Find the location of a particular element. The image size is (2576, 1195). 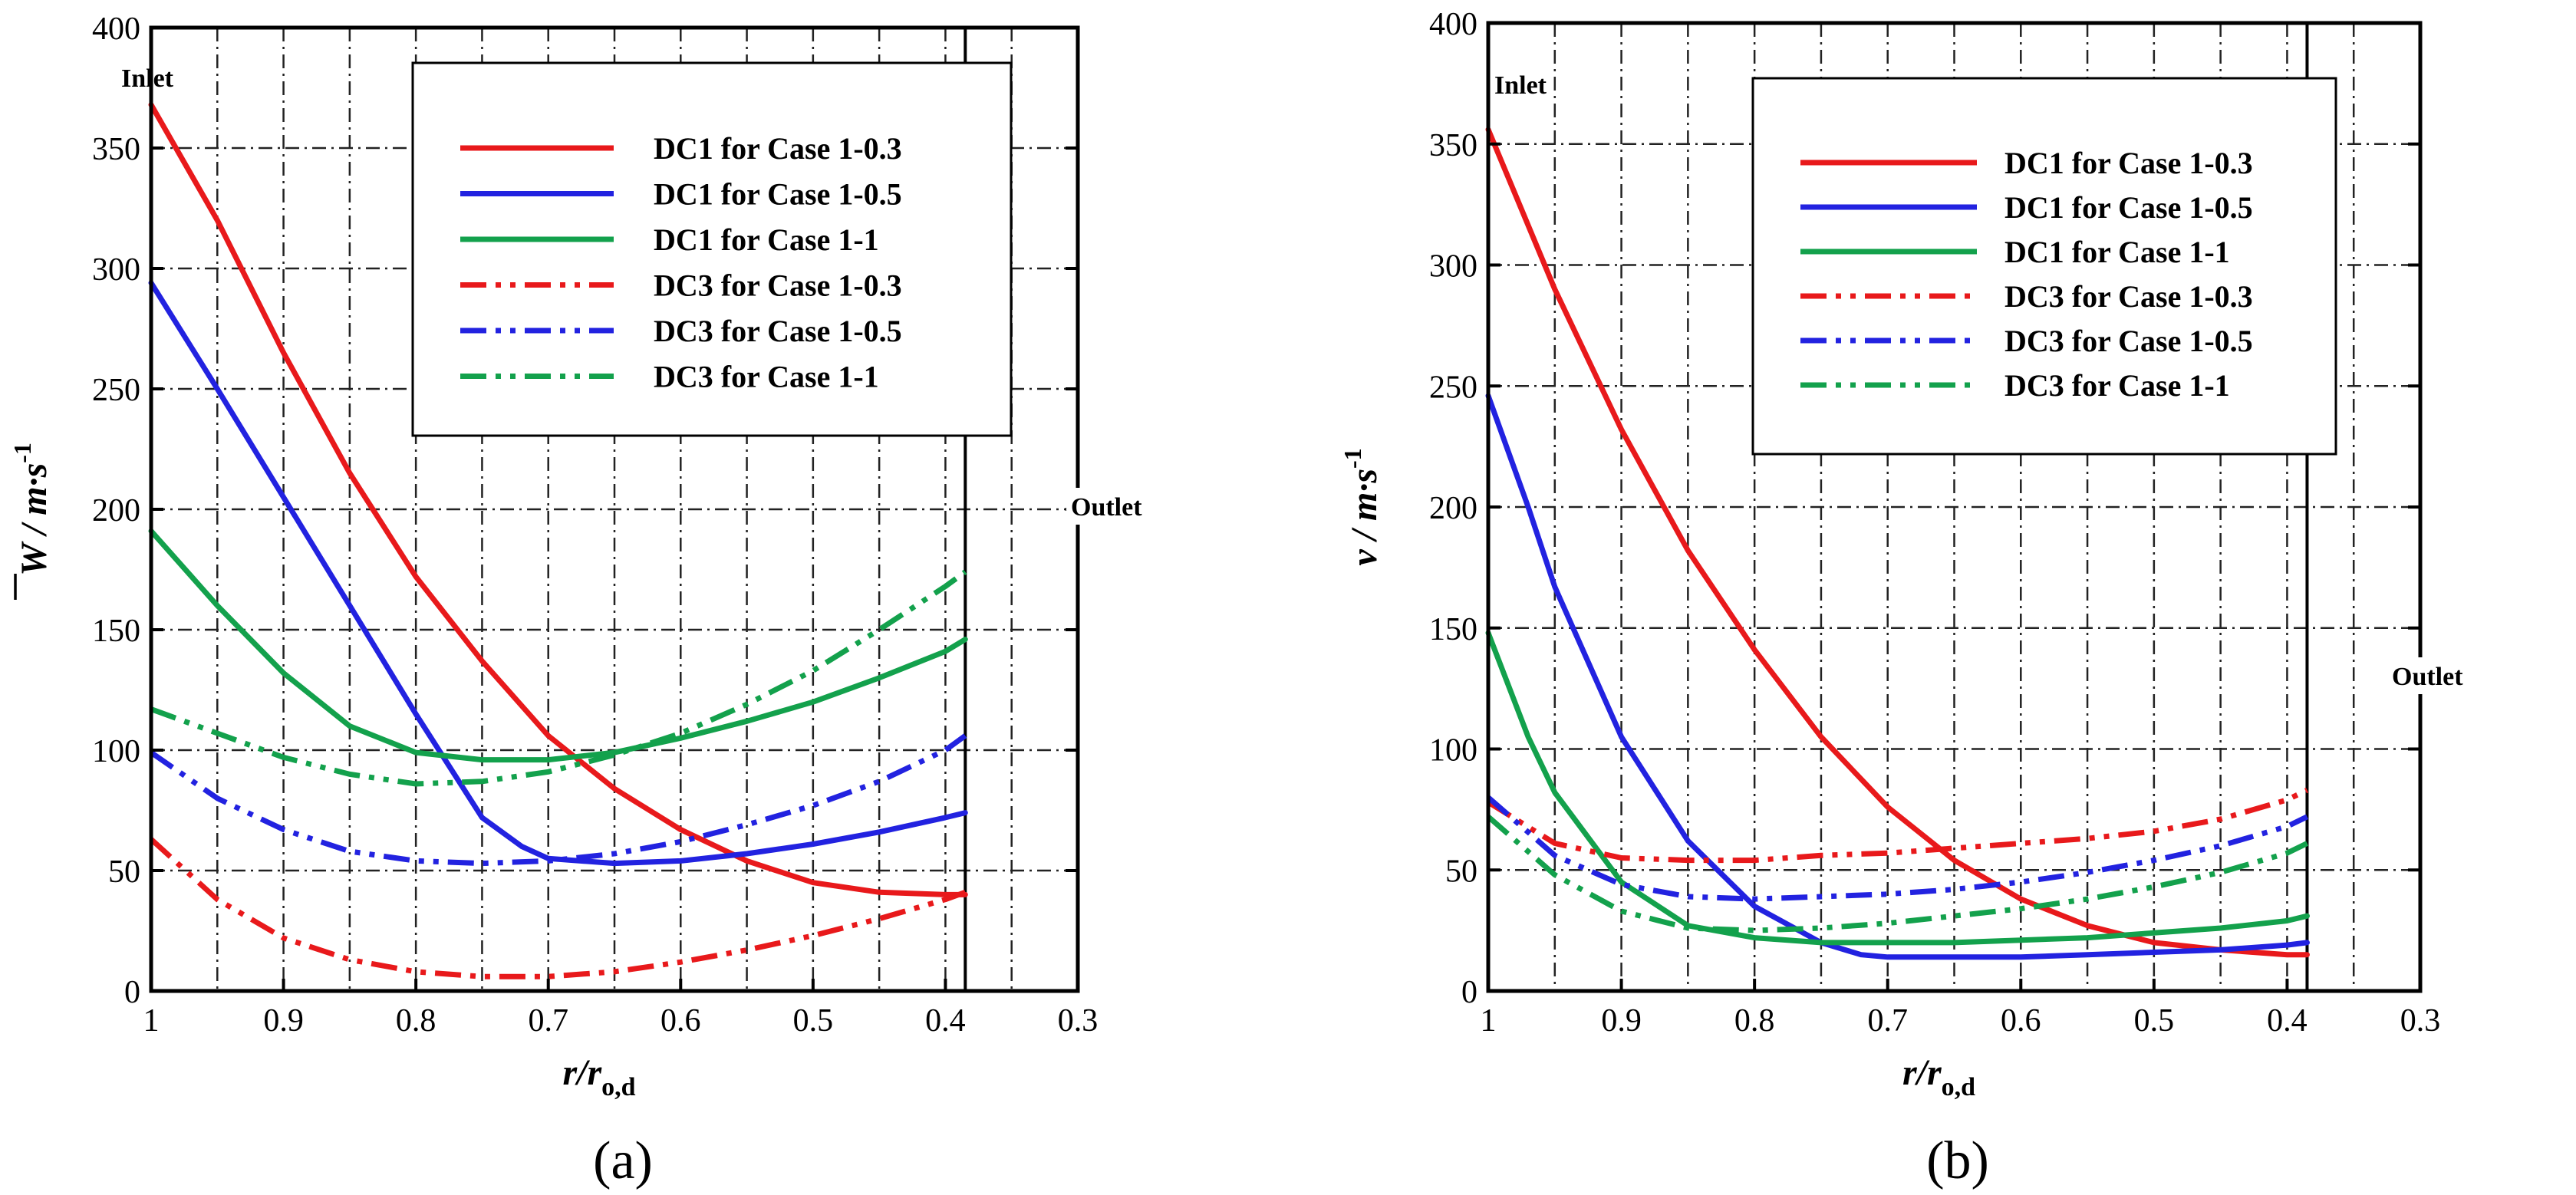

y-axis-label: W / m·s-1 is located at coordinates (31, 510).